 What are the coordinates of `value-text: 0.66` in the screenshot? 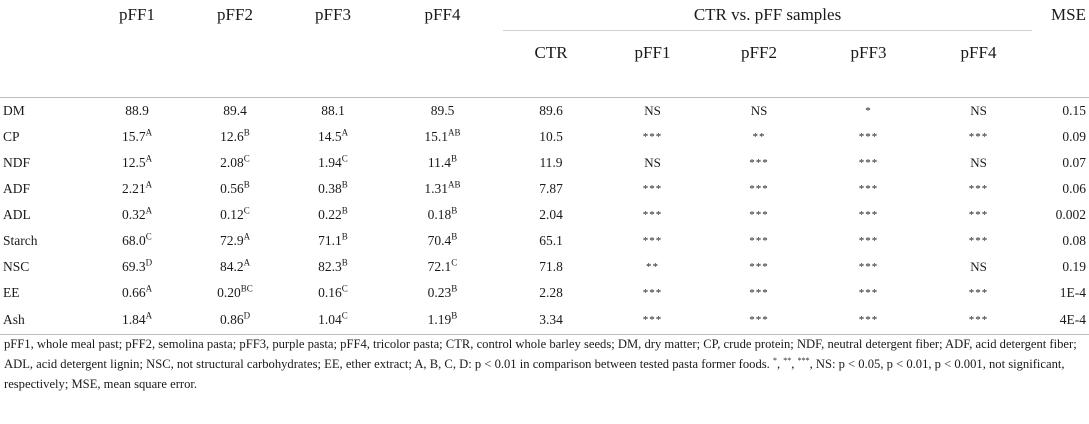 It's located at (133, 292).